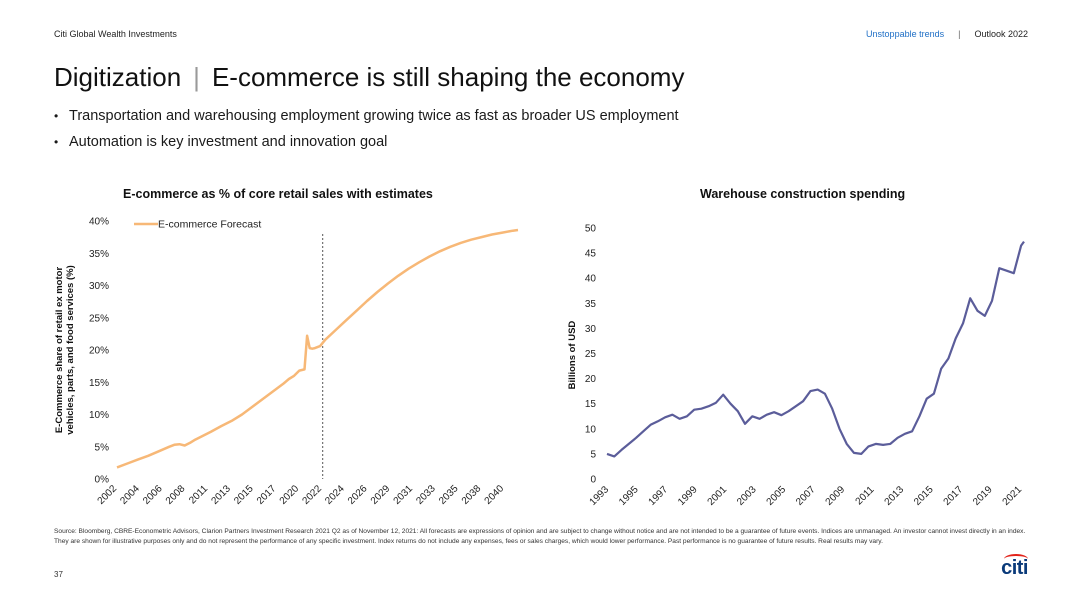 The width and height of the screenshot is (1080, 607). I want to click on header-right: Unstoppable trends | Outlook 2022, so click(947, 34).